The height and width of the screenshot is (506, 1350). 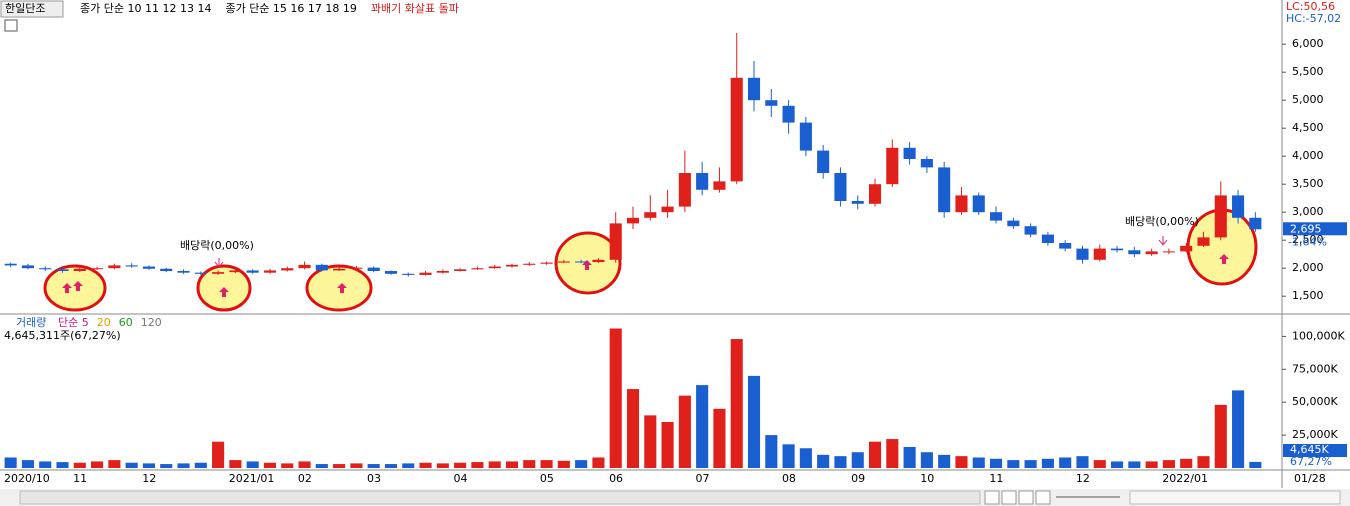 I want to click on toolbar, so click(x=1235, y=497).